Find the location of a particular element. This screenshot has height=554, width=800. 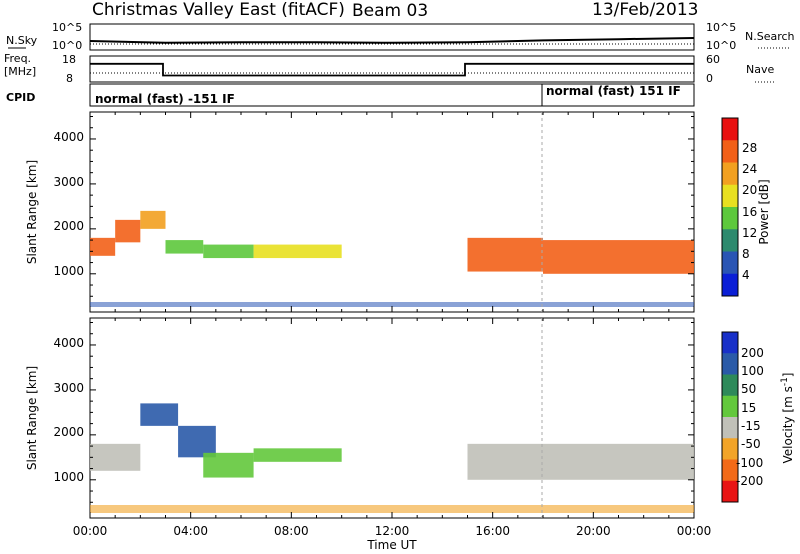

velocity-scale-tick-neg200: -200 is located at coordinates (749, 481).